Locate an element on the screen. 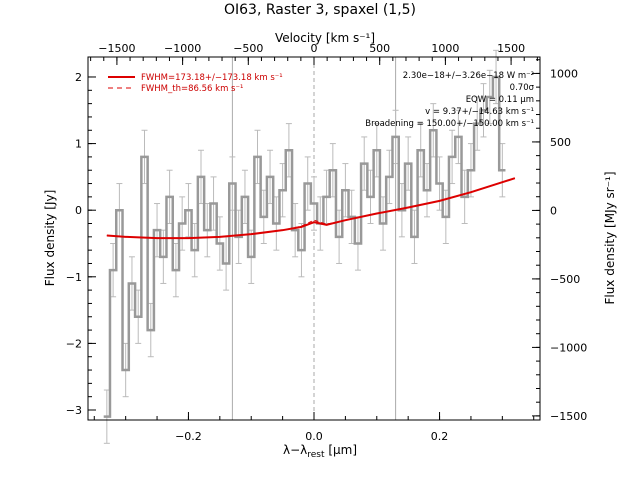 The height and width of the screenshot is (480, 640). right-tick-label: −1500 is located at coordinates (568, 416).